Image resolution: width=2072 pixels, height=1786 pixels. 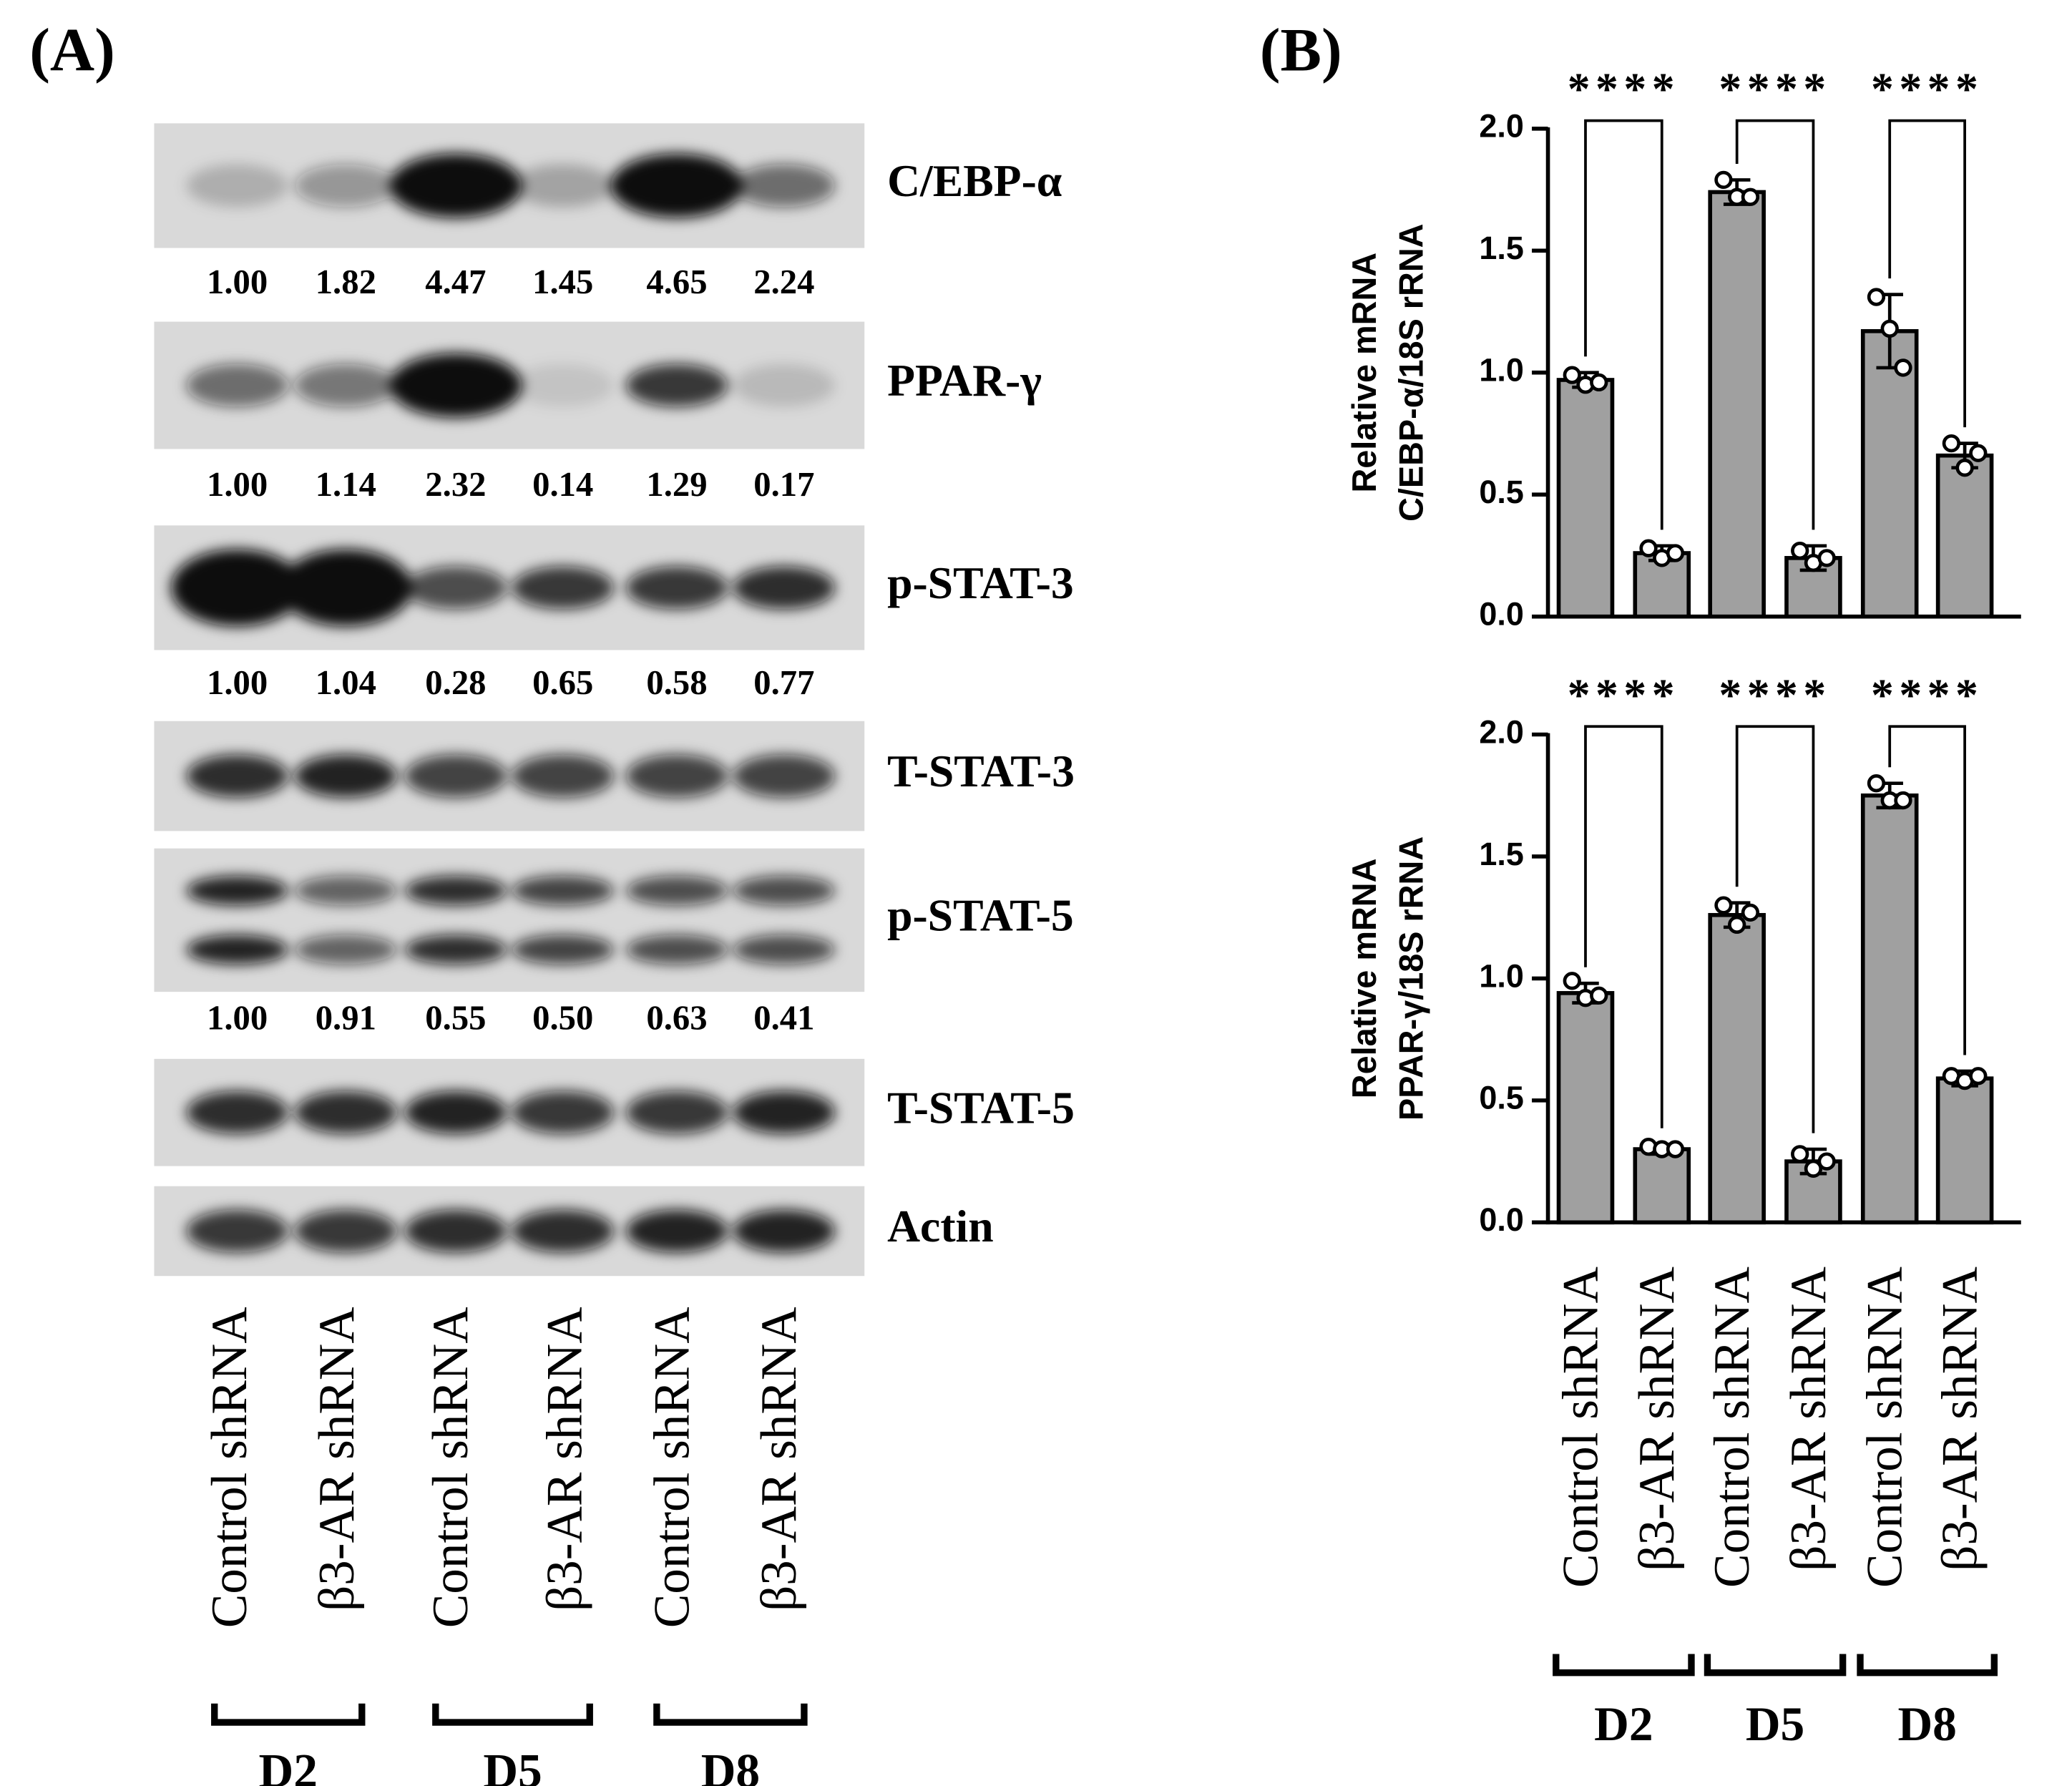 What do you see at coordinates (784, 282) in the screenshot?
I see `quant-value: 2.24` at bounding box center [784, 282].